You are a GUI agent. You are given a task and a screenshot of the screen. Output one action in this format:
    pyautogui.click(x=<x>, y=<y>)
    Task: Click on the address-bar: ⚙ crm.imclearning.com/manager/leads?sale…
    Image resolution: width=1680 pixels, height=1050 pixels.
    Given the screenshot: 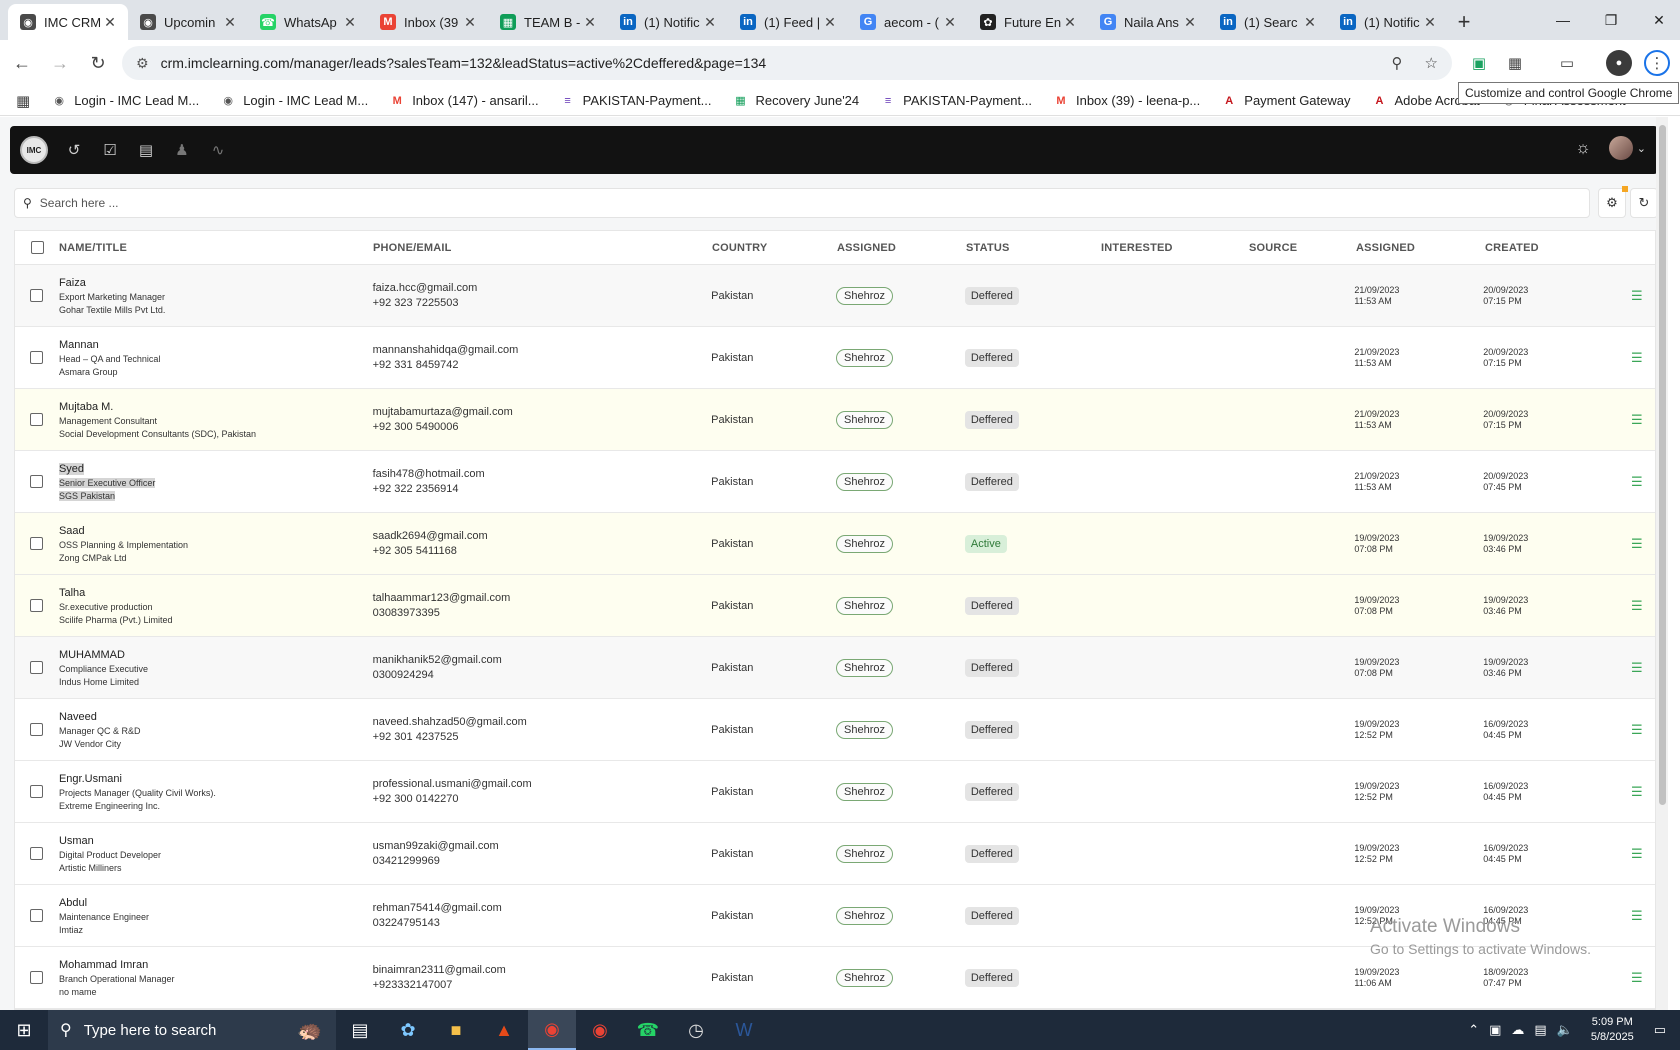 What is the action you would take?
    pyautogui.click(x=787, y=63)
    